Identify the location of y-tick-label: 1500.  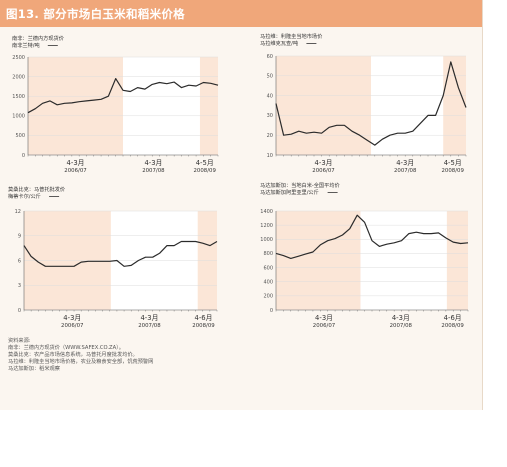
(18, 97).